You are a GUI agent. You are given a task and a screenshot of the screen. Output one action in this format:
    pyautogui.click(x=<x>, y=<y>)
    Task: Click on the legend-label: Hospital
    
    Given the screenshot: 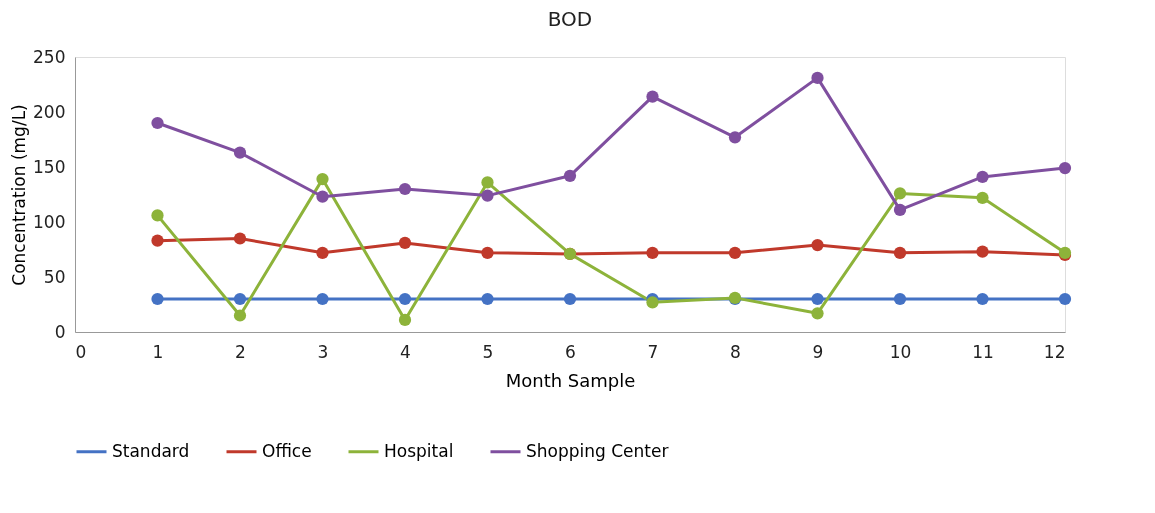 What is the action you would take?
    pyautogui.click(x=419, y=450)
    